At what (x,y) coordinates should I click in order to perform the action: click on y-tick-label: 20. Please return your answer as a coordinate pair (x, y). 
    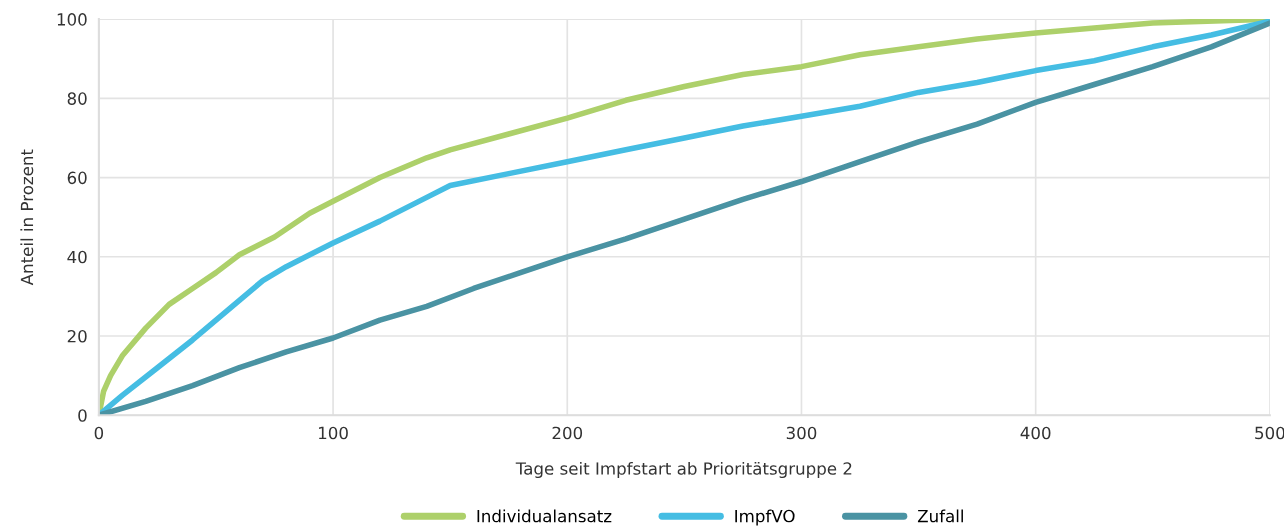
    Looking at the image, I should click on (77, 336).